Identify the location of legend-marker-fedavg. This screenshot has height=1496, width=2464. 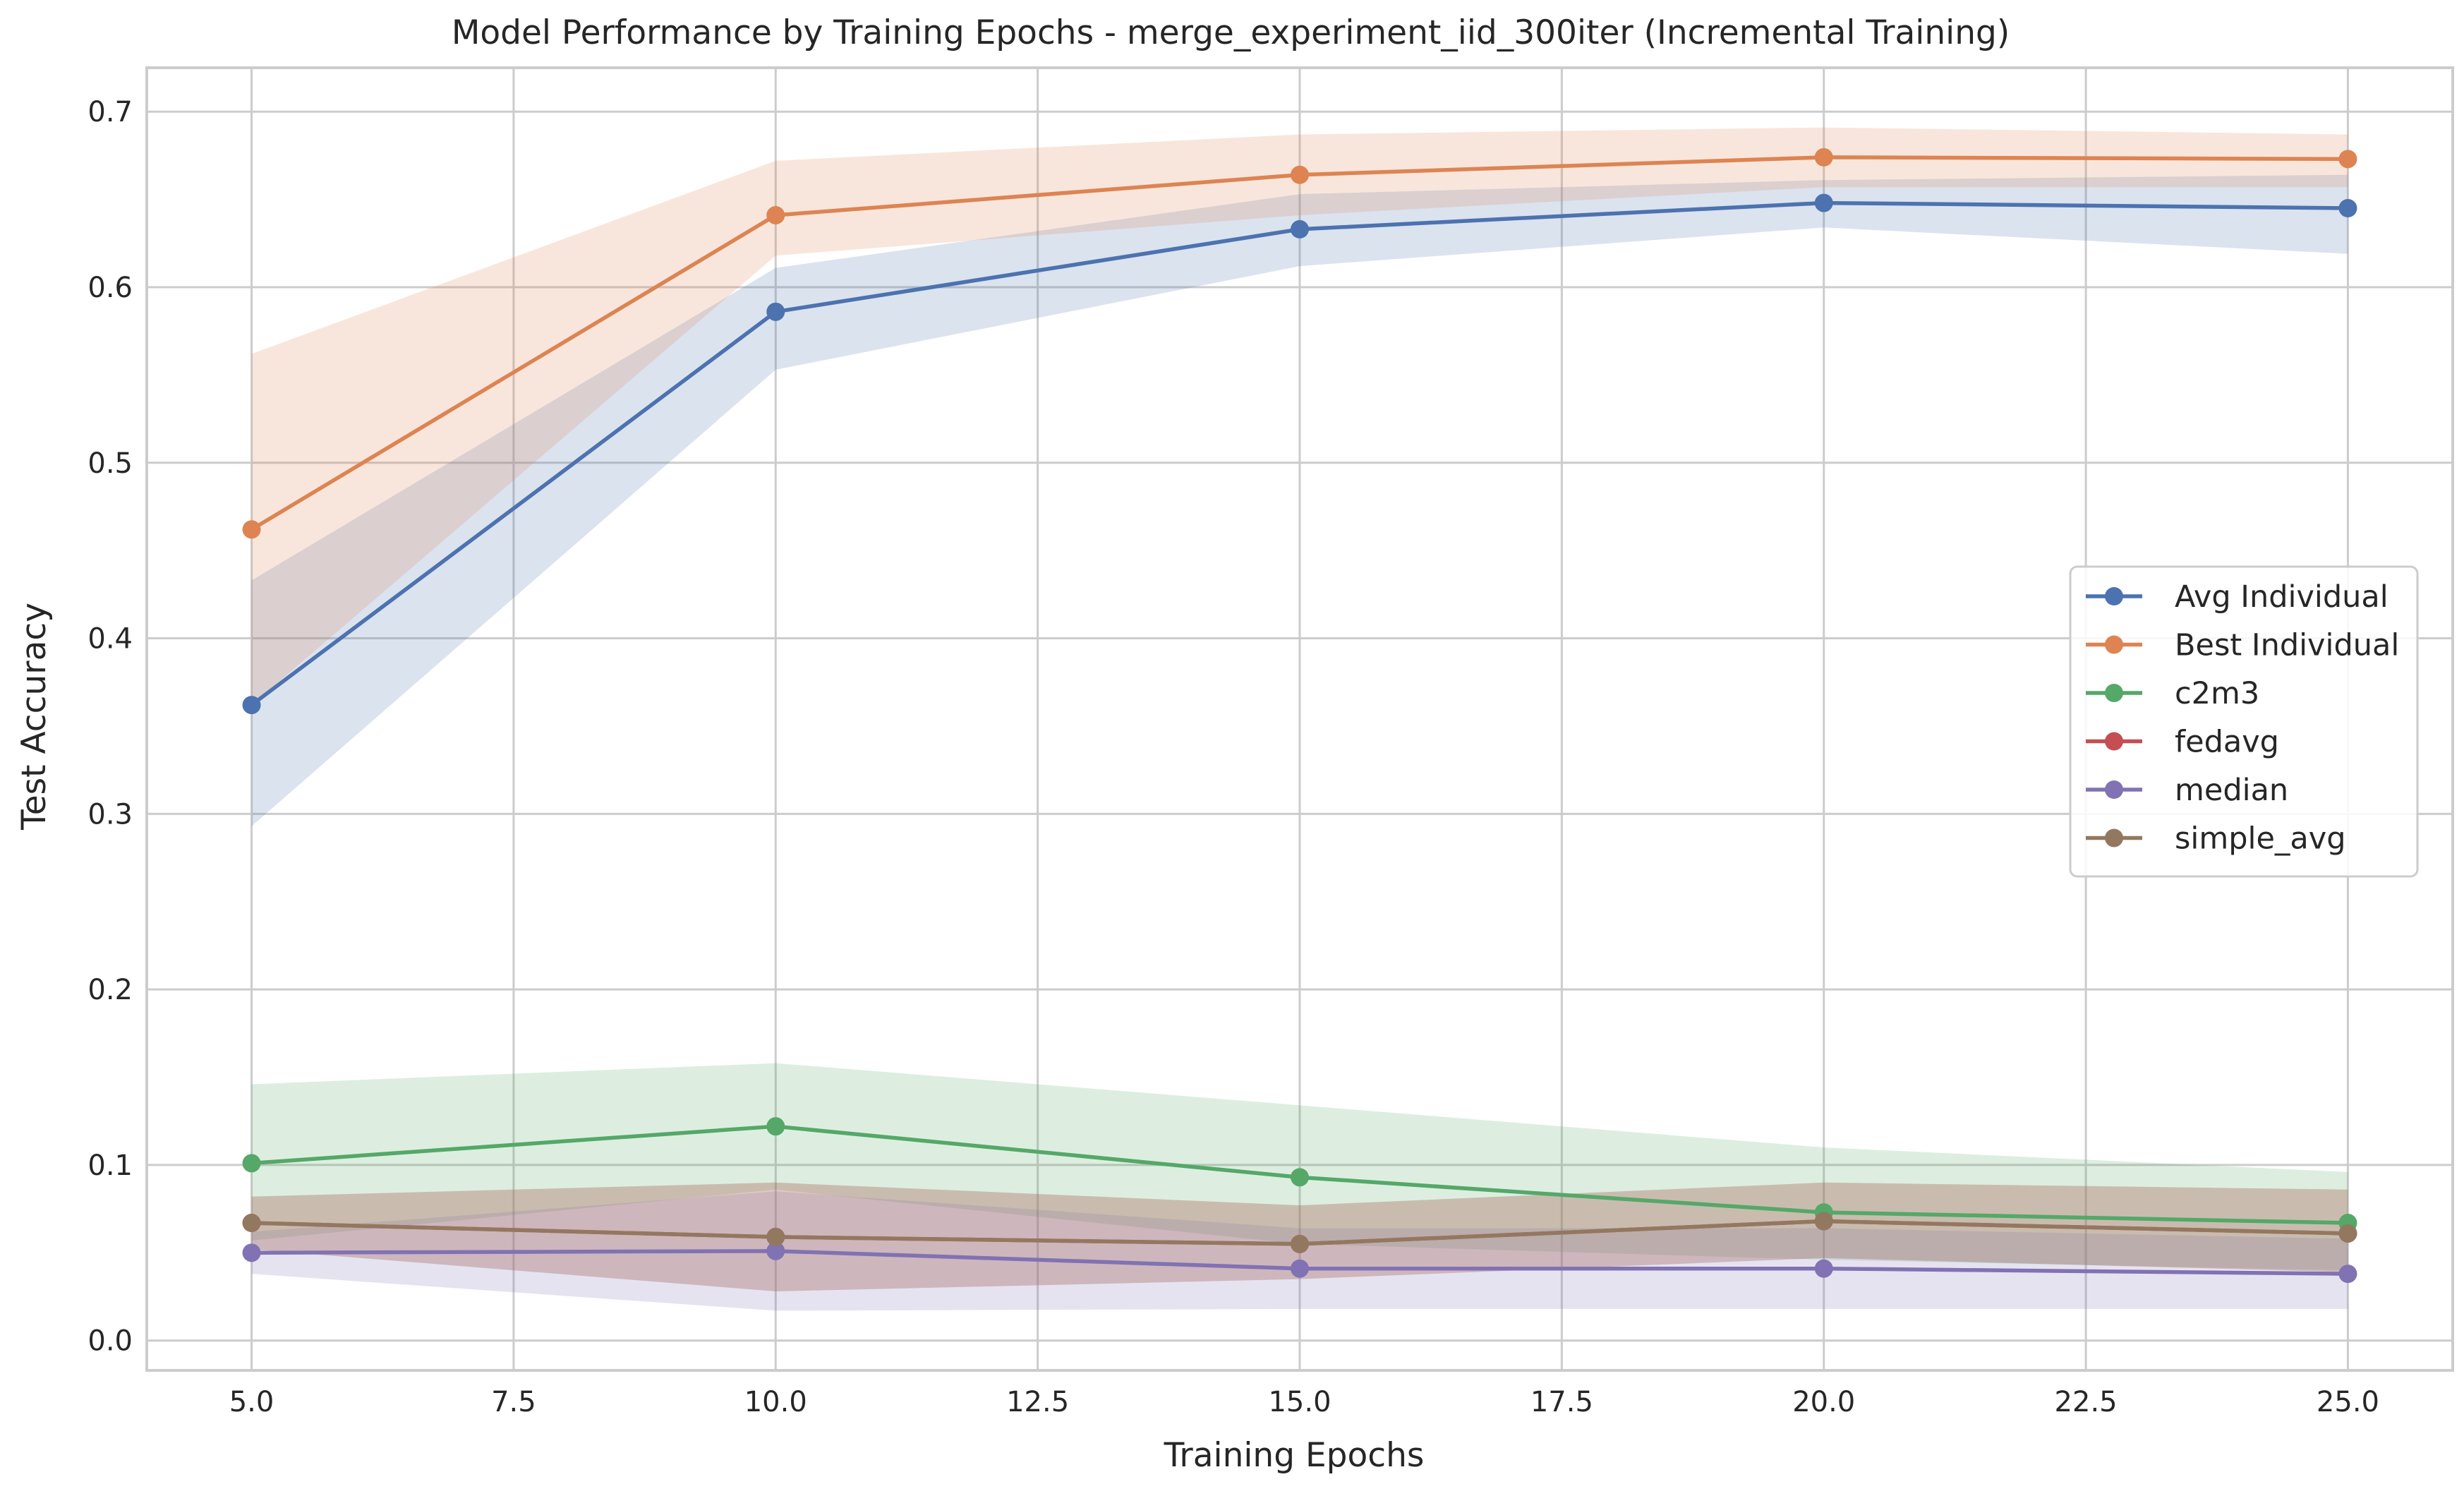
(2114, 741).